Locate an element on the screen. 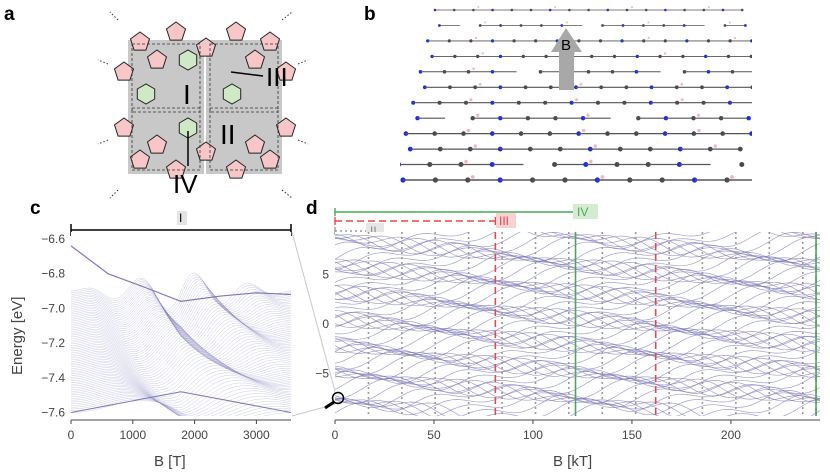 This screenshot has width=830, height=475. y-tick-label: −7.2 is located at coordinates (53, 343).